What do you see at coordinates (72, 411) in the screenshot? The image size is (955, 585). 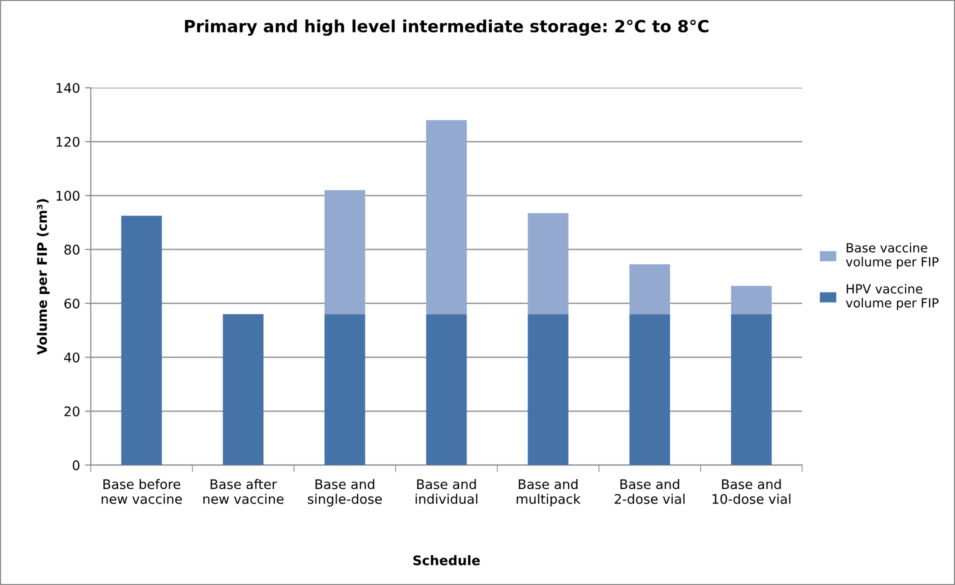 I see `y-tick-label: 20` at bounding box center [72, 411].